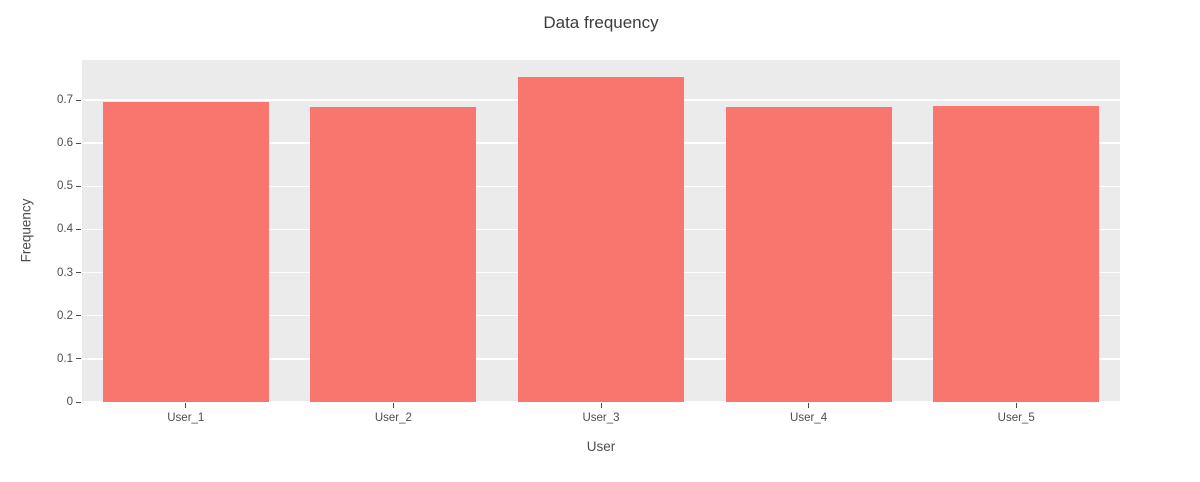  I want to click on x-tick-label-User_3: User_3, so click(601, 418).